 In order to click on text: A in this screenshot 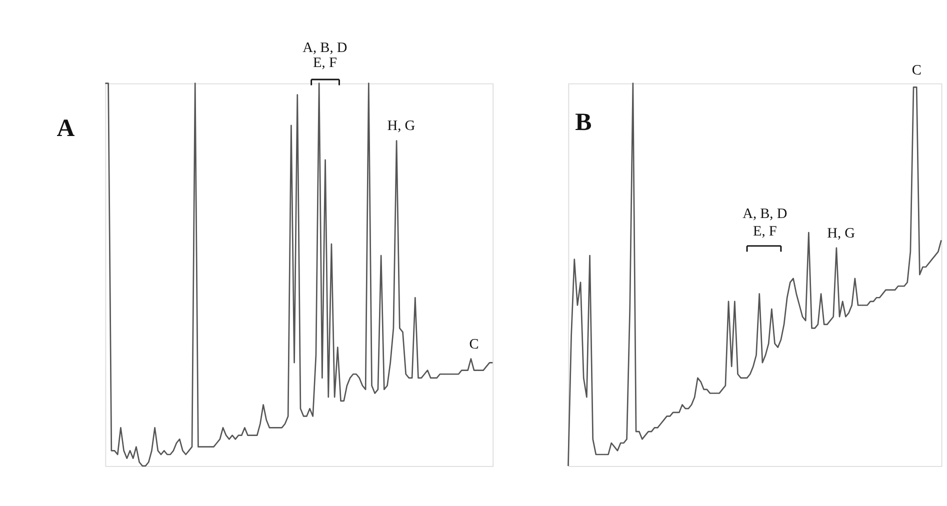, I will do `click(65, 128)`.